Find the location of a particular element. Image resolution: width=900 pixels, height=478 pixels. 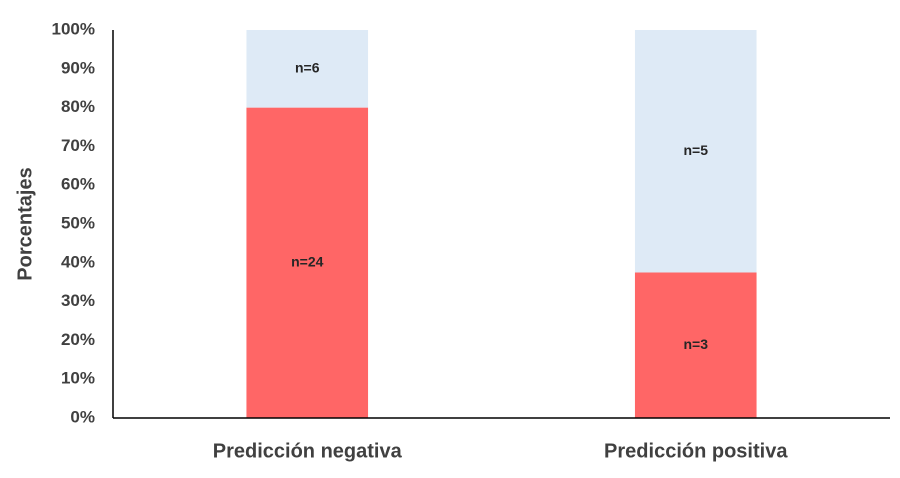

y-tick-label: 60% is located at coordinates (78, 184).